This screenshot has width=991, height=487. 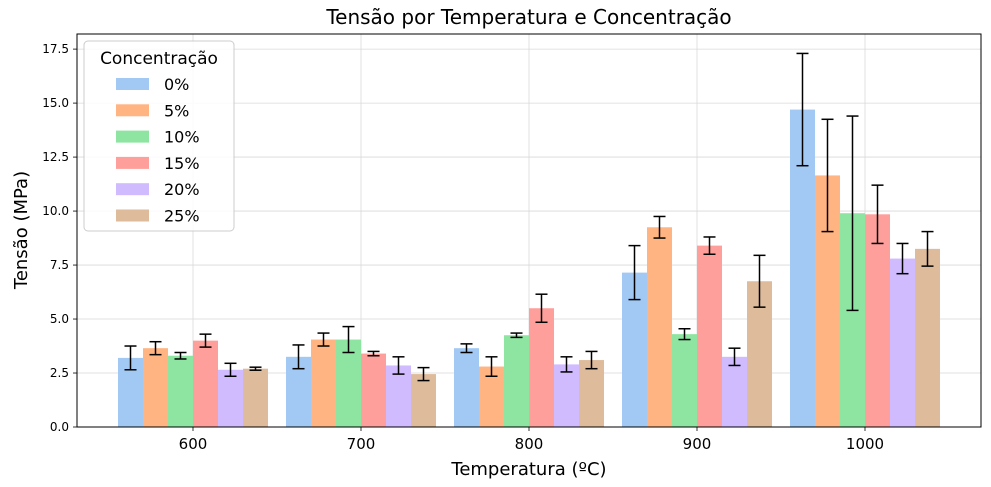 What do you see at coordinates (361, 444) in the screenshot?
I see `x-tick-label: 700` at bounding box center [361, 444].